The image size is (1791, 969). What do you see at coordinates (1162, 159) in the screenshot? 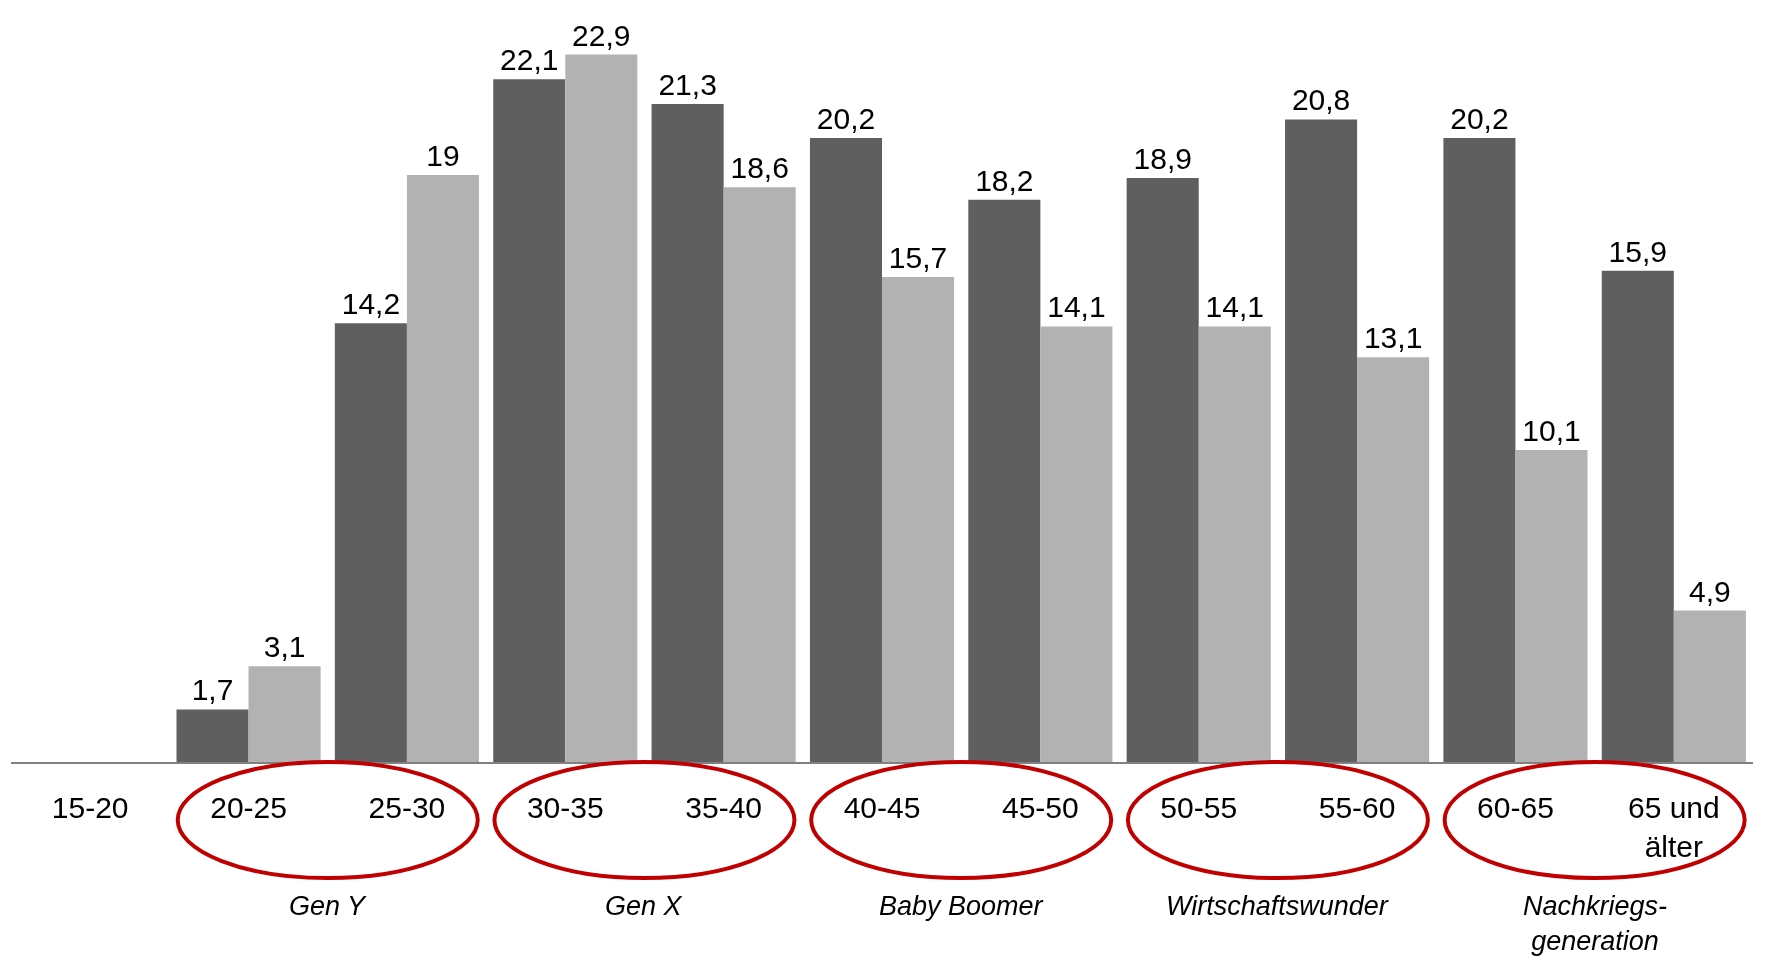
I see `data-label: 18,9` at bounding box center [1162, 159].